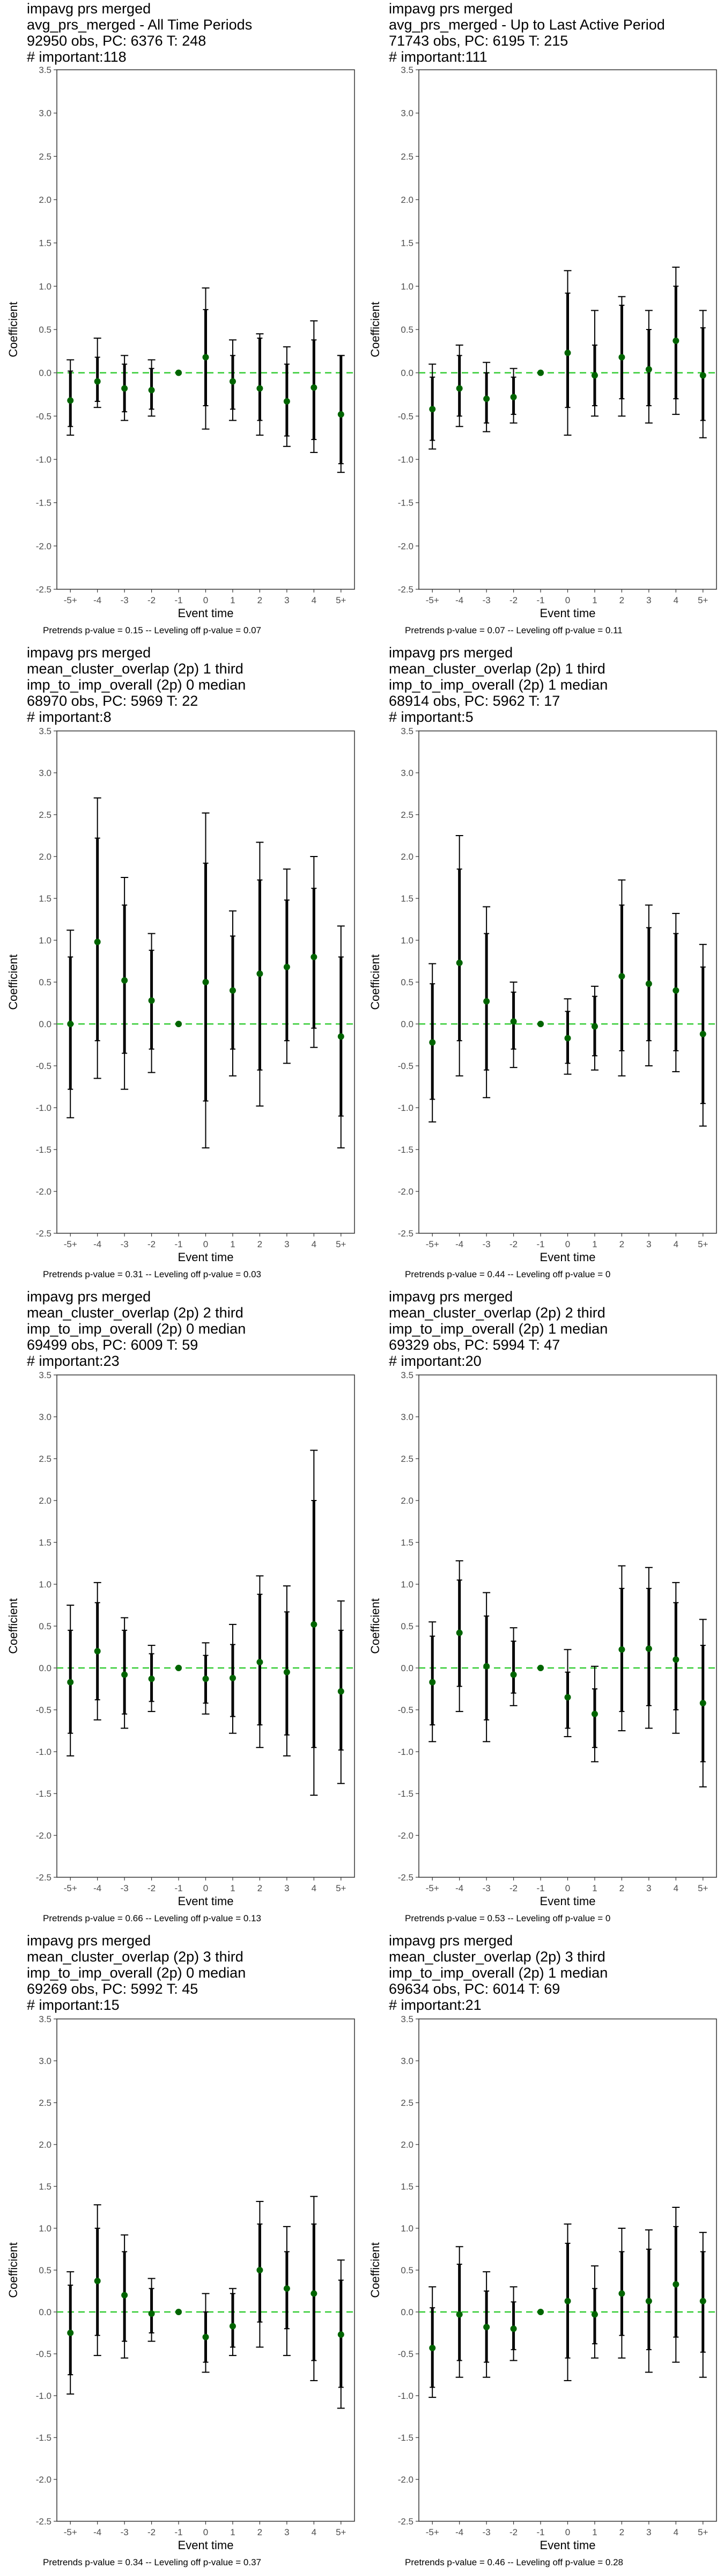  What do you see at coordinates (135, 1957) in the screenshot?
I see `chart-title-line: mean_cluster_overlap (2p) 3 third` at bounding box center [135, 1957].